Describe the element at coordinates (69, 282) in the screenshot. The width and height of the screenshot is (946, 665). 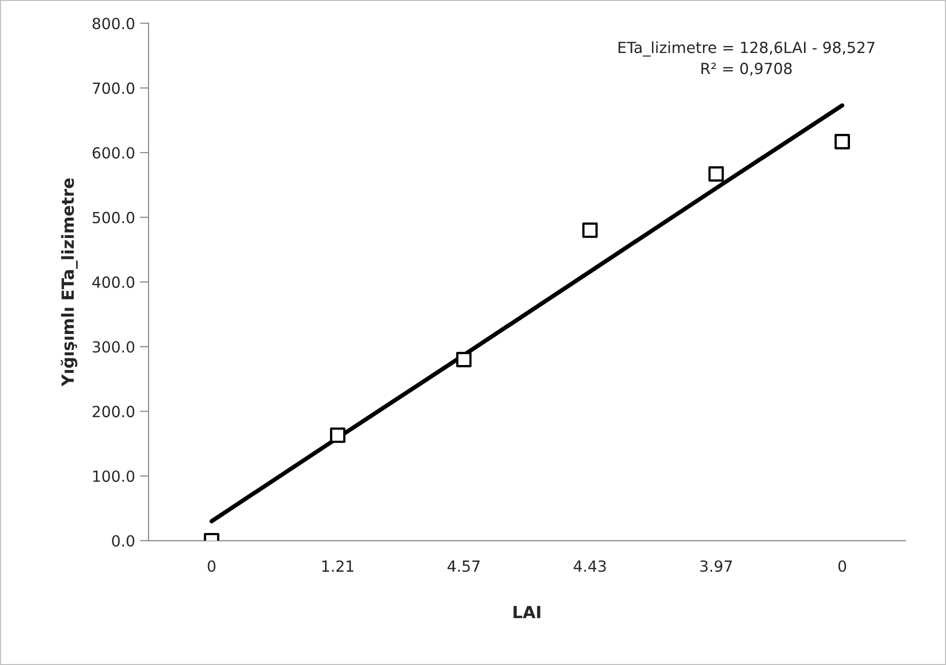
I see `y-axis-title: Yığışımlı ETa_lizimetre` at that location.